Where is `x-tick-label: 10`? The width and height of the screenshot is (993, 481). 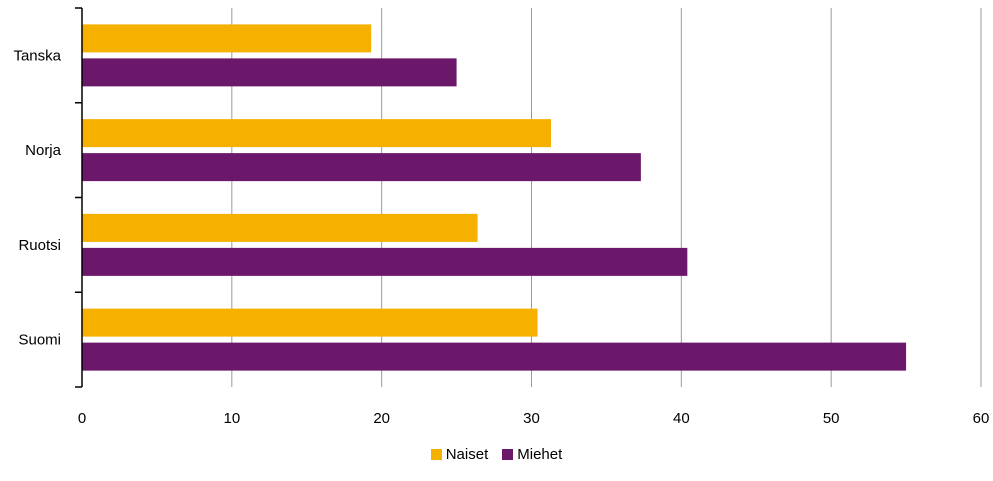
x-tick-label: 10 is located at coordinates (231, 418).